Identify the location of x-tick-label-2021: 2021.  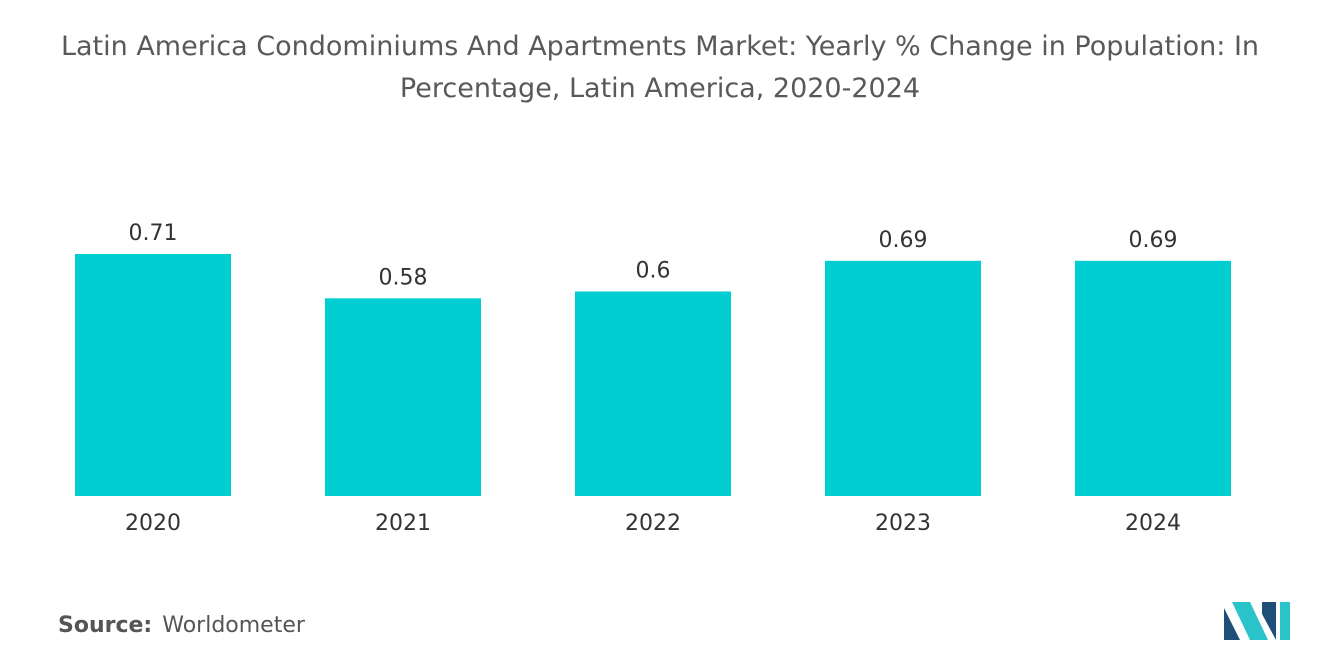
(403, 523).